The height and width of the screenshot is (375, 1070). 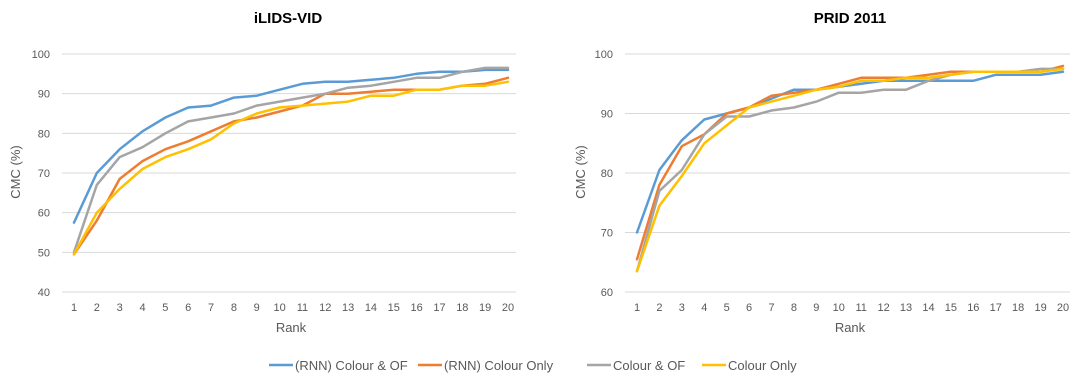 I want to click on y-tick-label: 40, so click(x=44, y=293).